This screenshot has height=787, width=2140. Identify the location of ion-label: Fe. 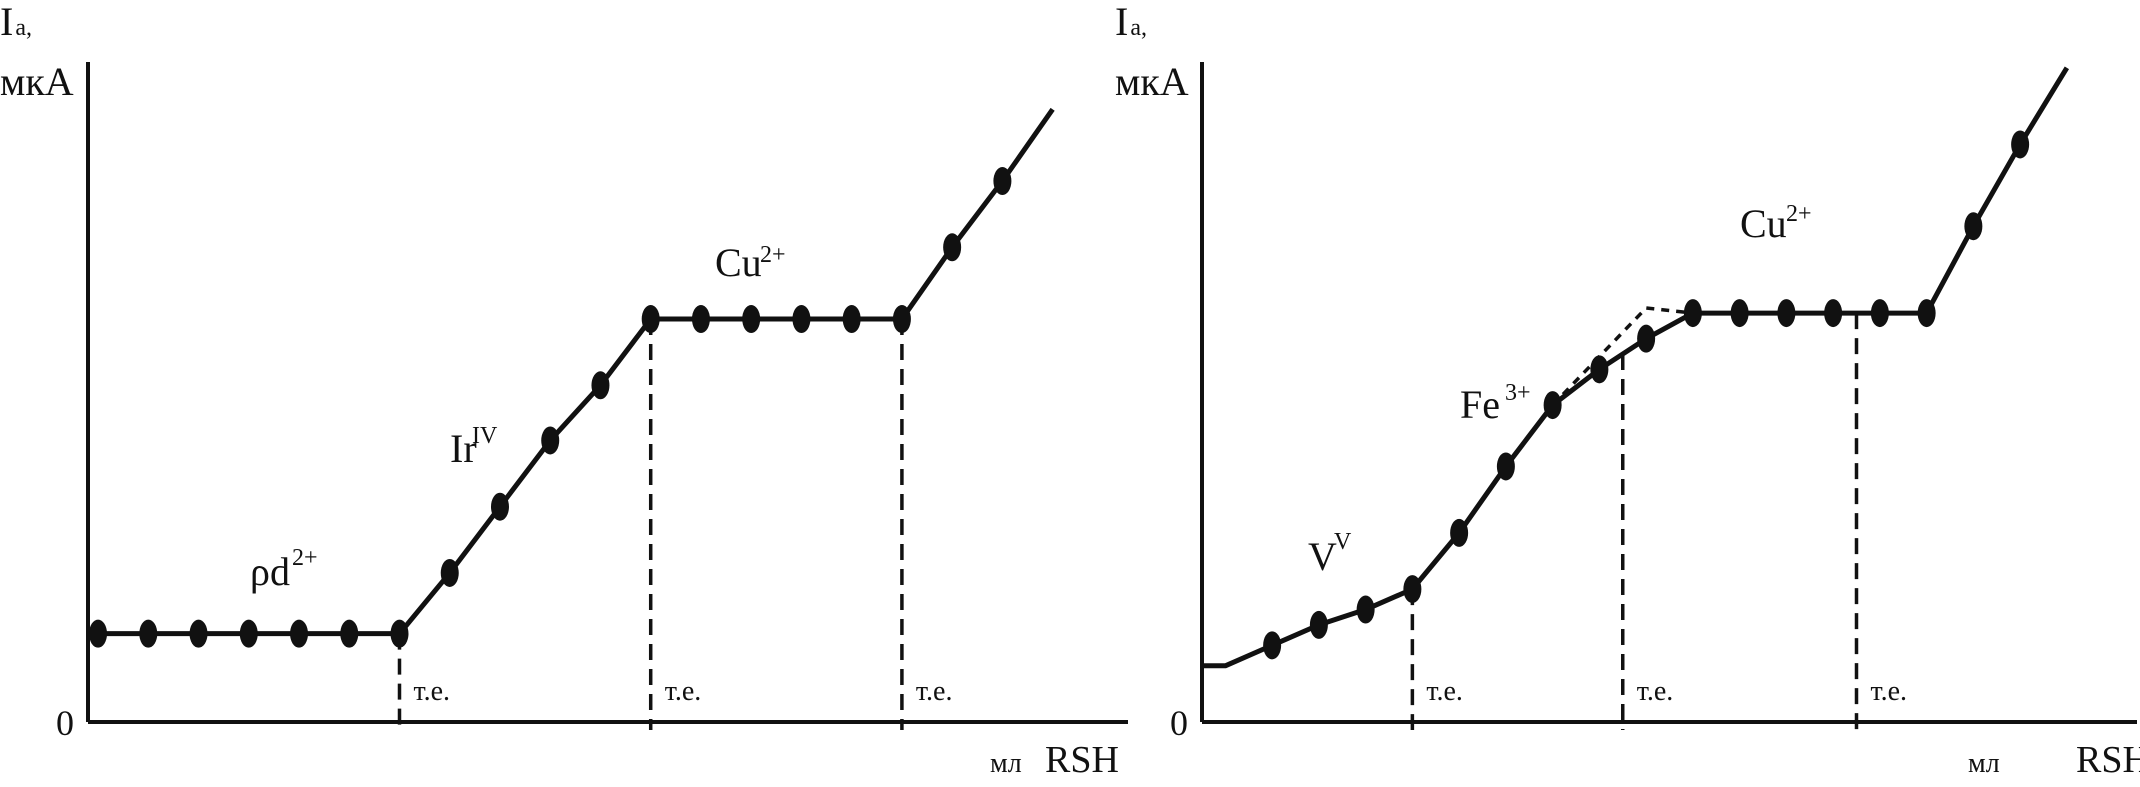
(1480, 404).